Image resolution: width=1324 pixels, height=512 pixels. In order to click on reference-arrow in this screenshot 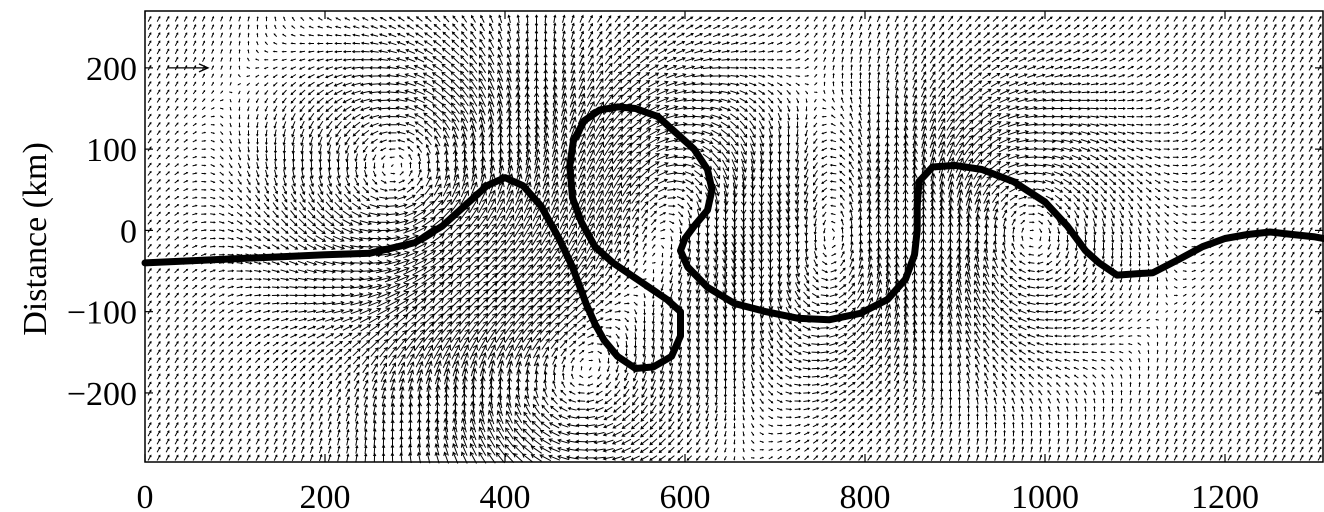, I will do `click(188, 68)`.